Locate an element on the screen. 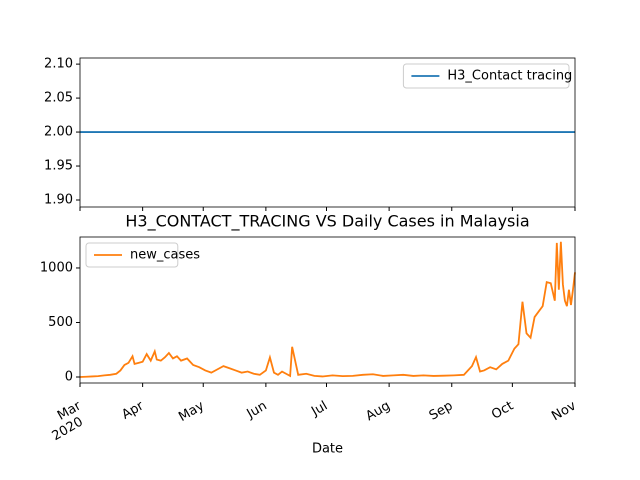 This screenshot has height=480, width=640. x-tick-label: Aug is located at coordinates (377, 412).